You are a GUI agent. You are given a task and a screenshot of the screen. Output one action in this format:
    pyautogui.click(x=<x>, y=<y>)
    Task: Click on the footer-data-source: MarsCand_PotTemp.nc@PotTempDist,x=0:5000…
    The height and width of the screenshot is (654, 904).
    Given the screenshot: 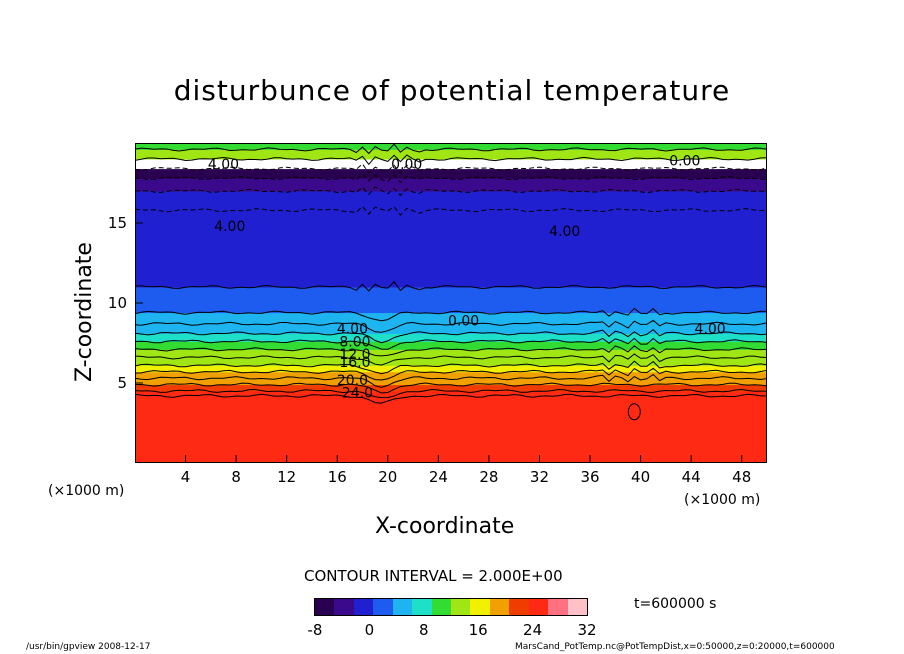 What is the action you would take?
    pyautogui.click(x=675, y=647)
    